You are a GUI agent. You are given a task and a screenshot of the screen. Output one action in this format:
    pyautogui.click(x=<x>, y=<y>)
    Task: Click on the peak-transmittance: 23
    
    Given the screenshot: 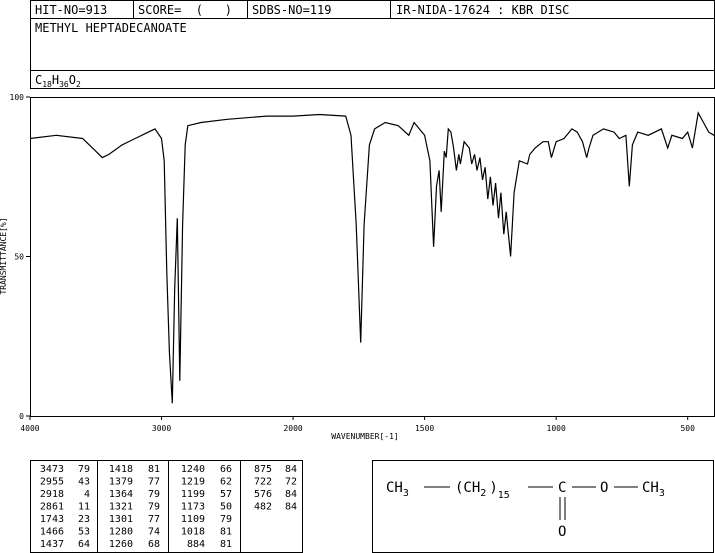 What is the action you would take?
    pyautogui.click(x=84, y=519)
    